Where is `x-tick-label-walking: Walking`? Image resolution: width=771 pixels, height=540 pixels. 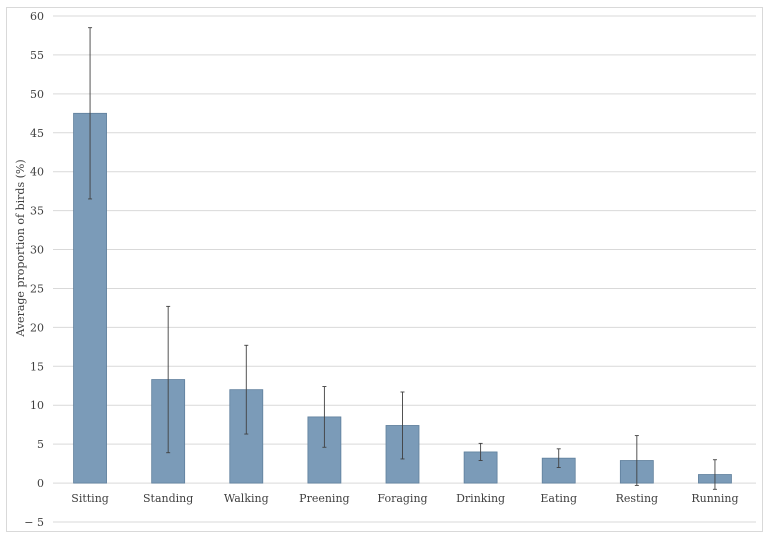 x-tick-label-walking: Walking is located at coordinates (246, 498).